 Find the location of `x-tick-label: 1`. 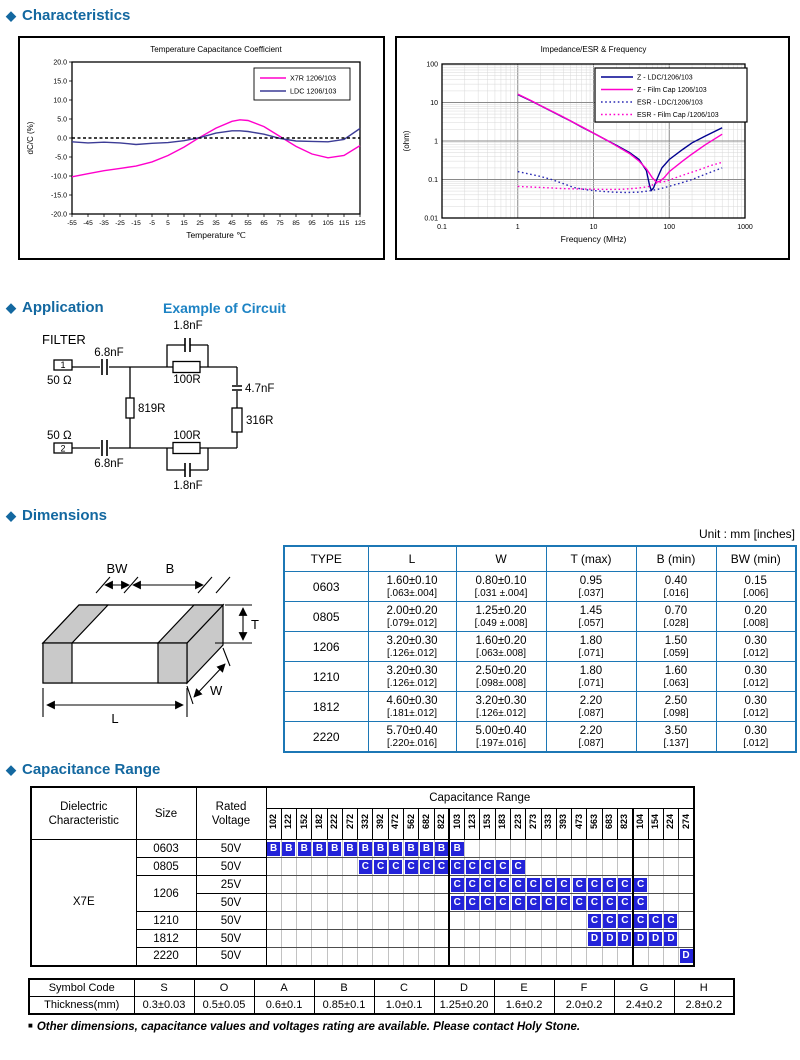

x-tick-label: 1 is located at coordinates (518, 227).